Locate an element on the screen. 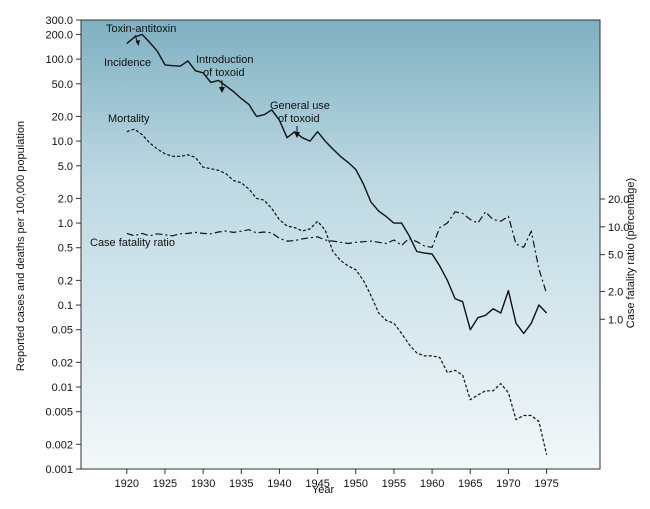 This screenshot has width=650, height=509. y-tick-label: 2.0 is located at coordinates (65, 199).